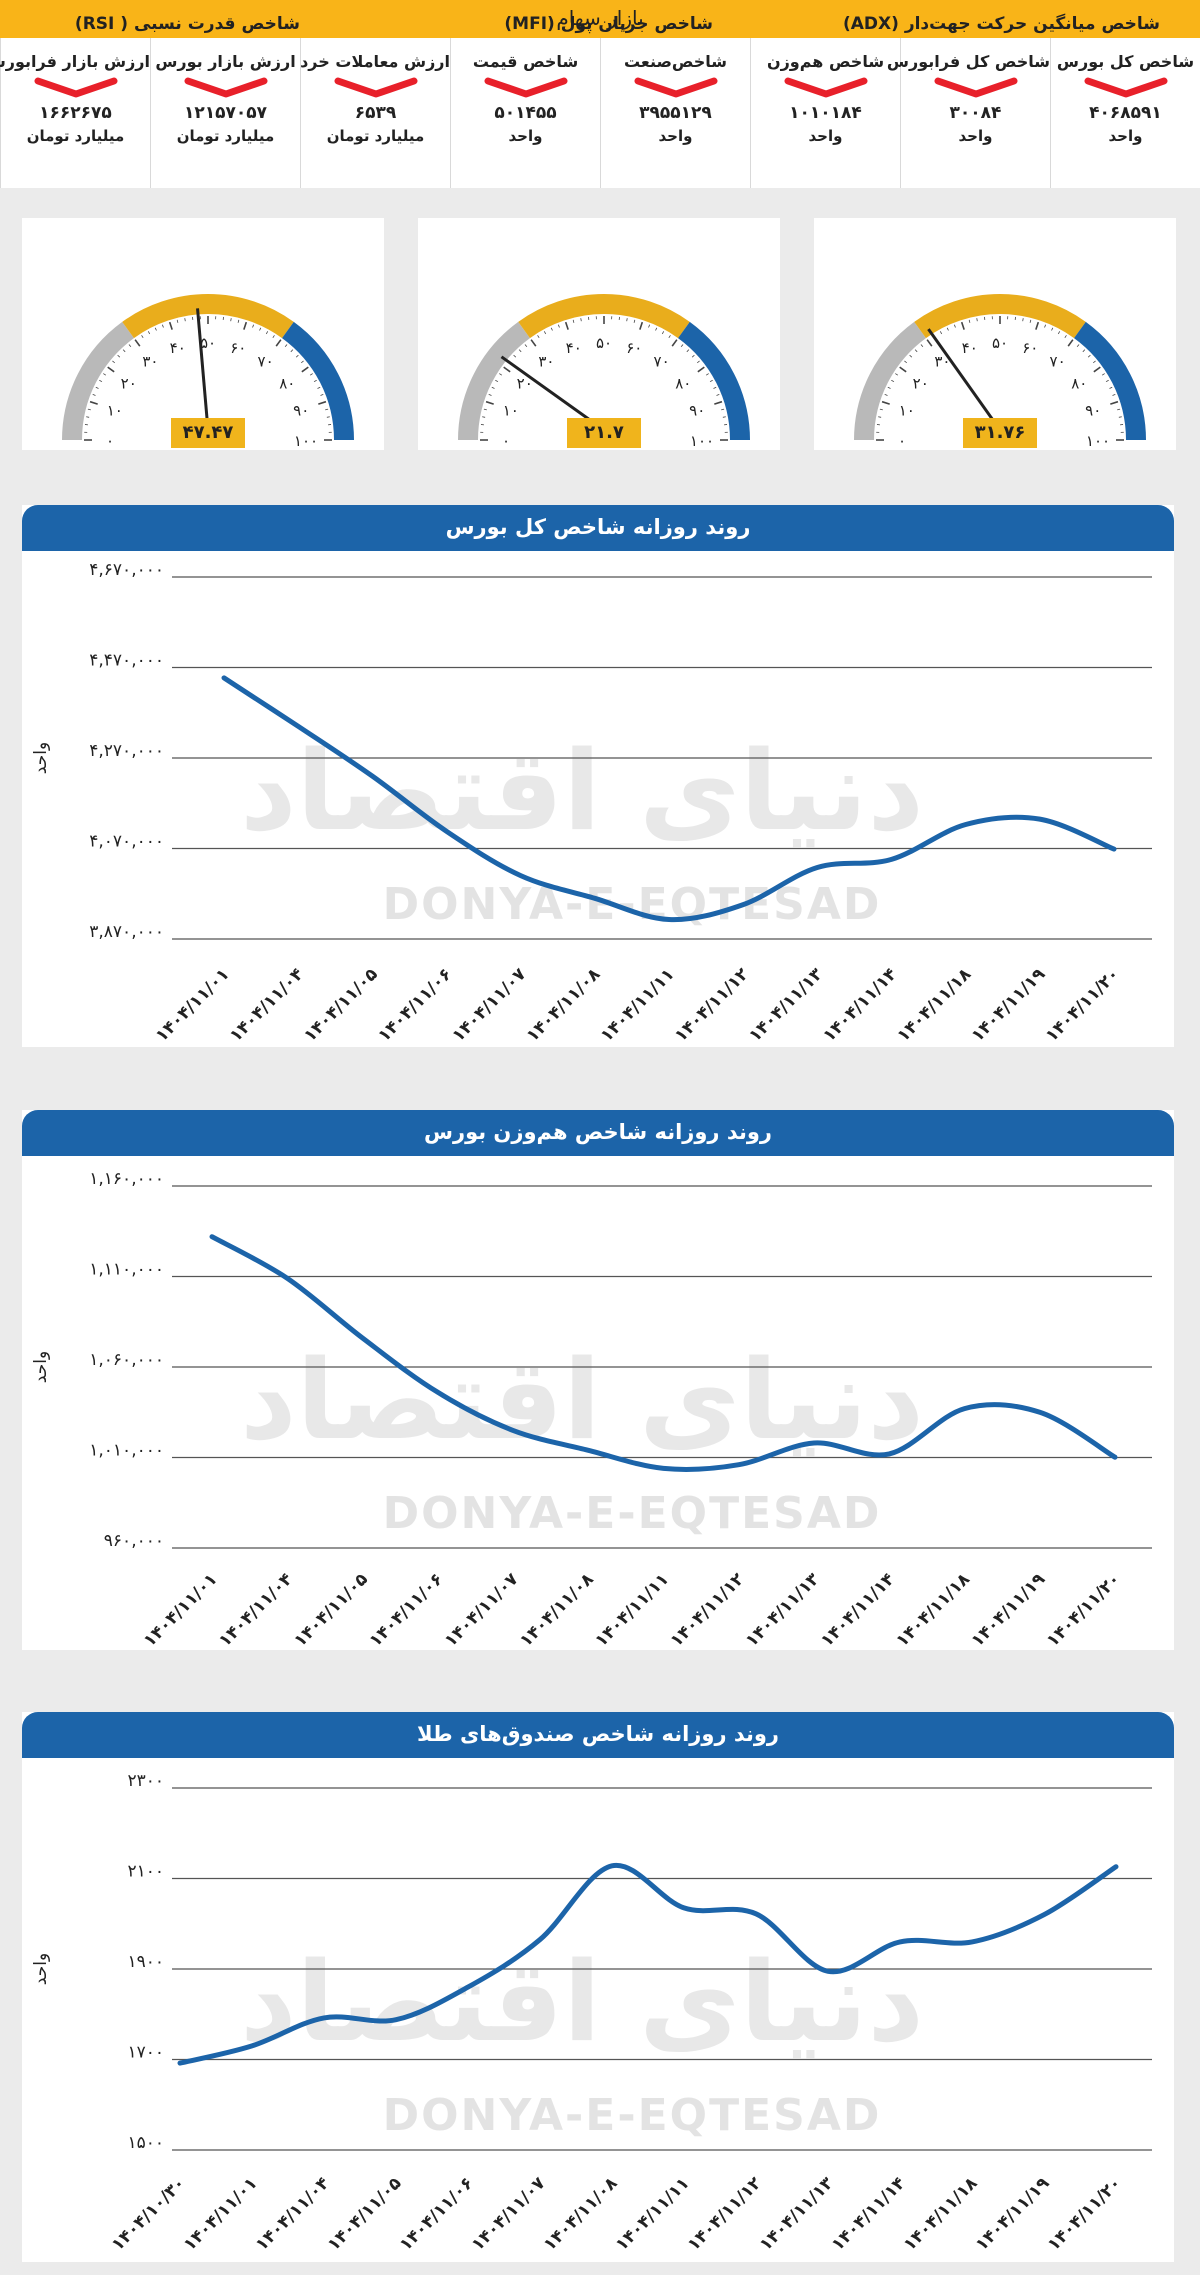 The image size is (1200, 2275). What do you see at coordinates (375, 113) in the screenshot?
I see `stat-value: ۶۵۳۹` at bounding box center [375, 113].